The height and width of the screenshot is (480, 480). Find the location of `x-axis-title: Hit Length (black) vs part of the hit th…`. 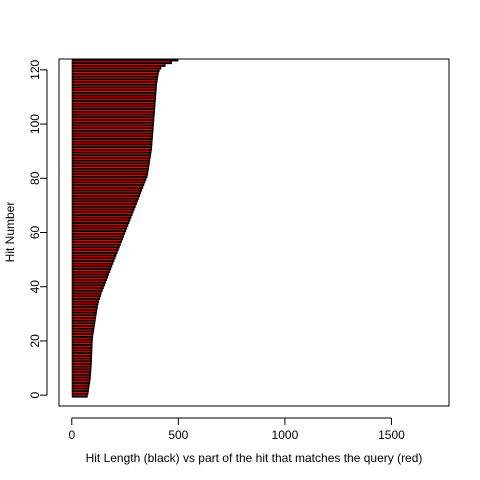

x-axis-title: Hit Length (black) vs part of the hit th… is located at coordinates (254, 458).